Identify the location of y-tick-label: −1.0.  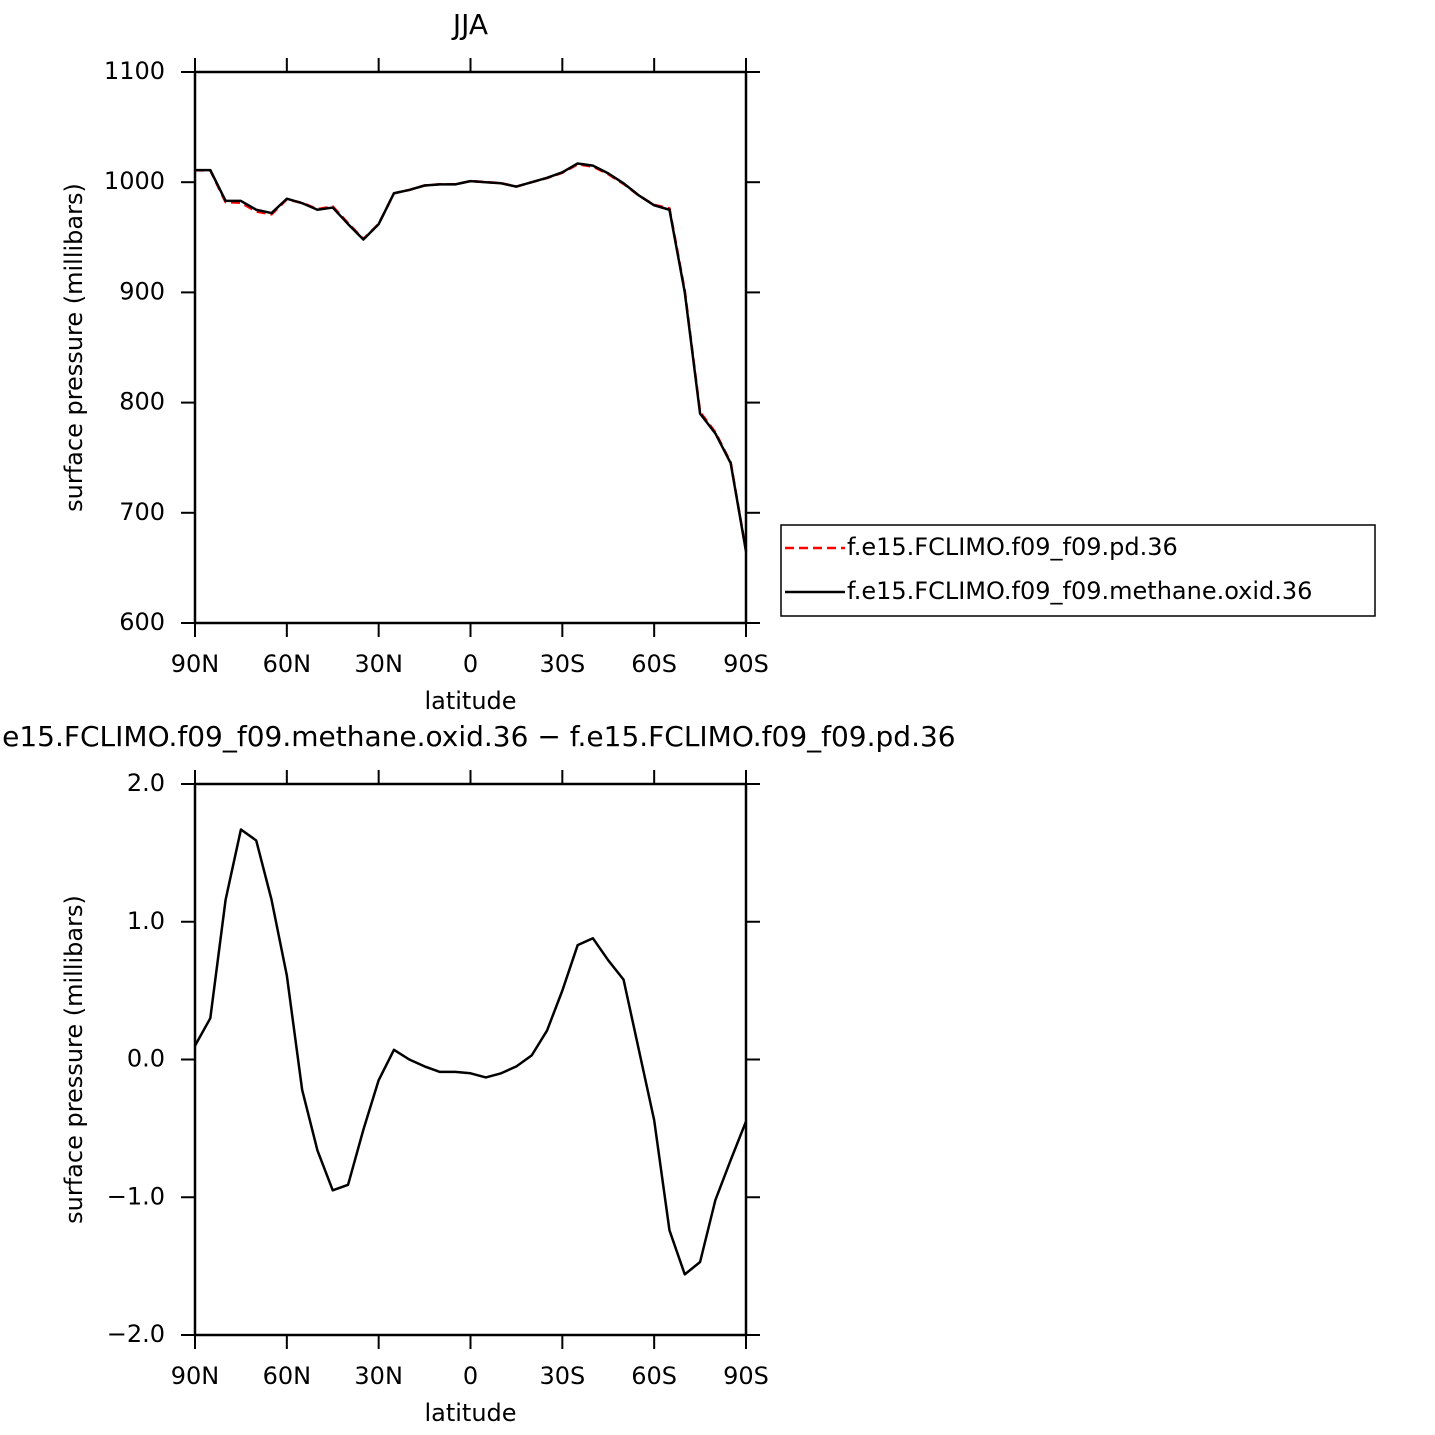
(136, 1196).